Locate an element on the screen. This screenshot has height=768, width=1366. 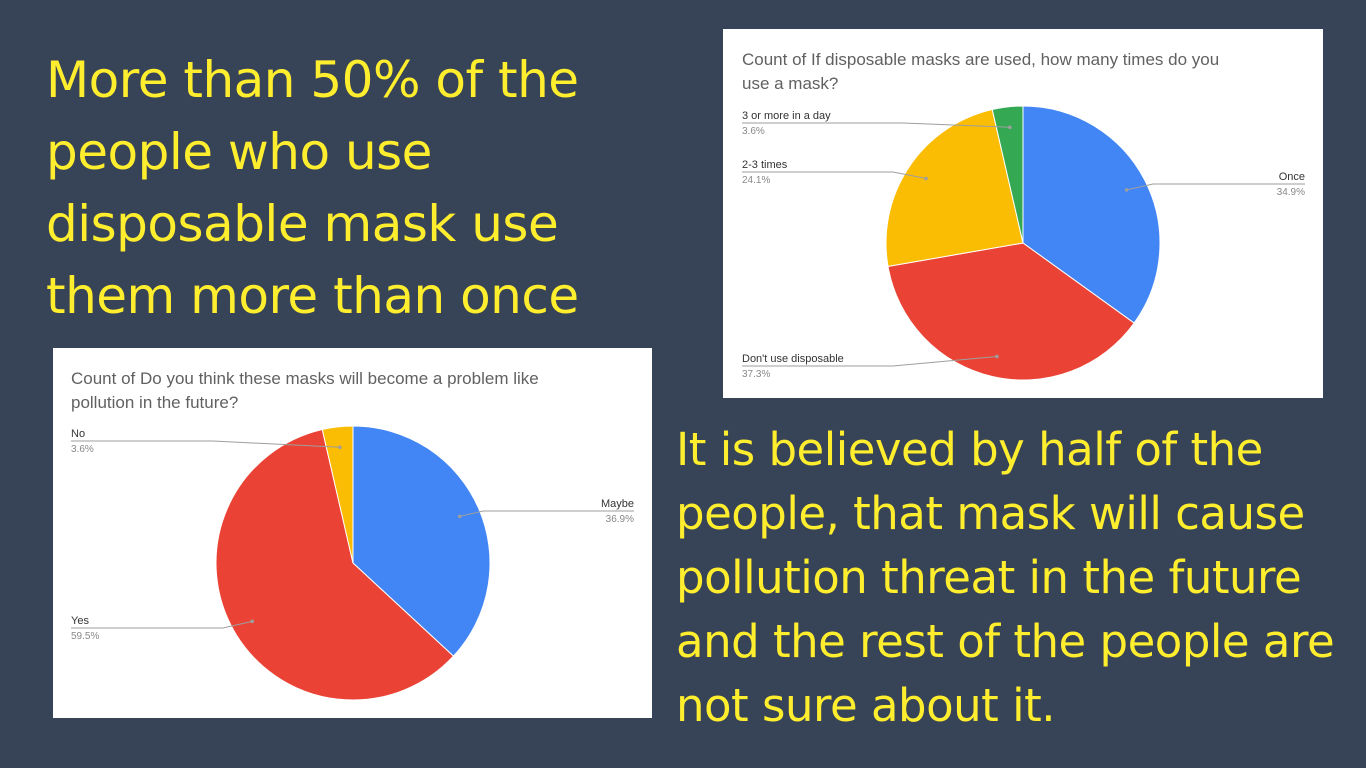
leader-line-2-3-times is located at coordinates (834, 175).